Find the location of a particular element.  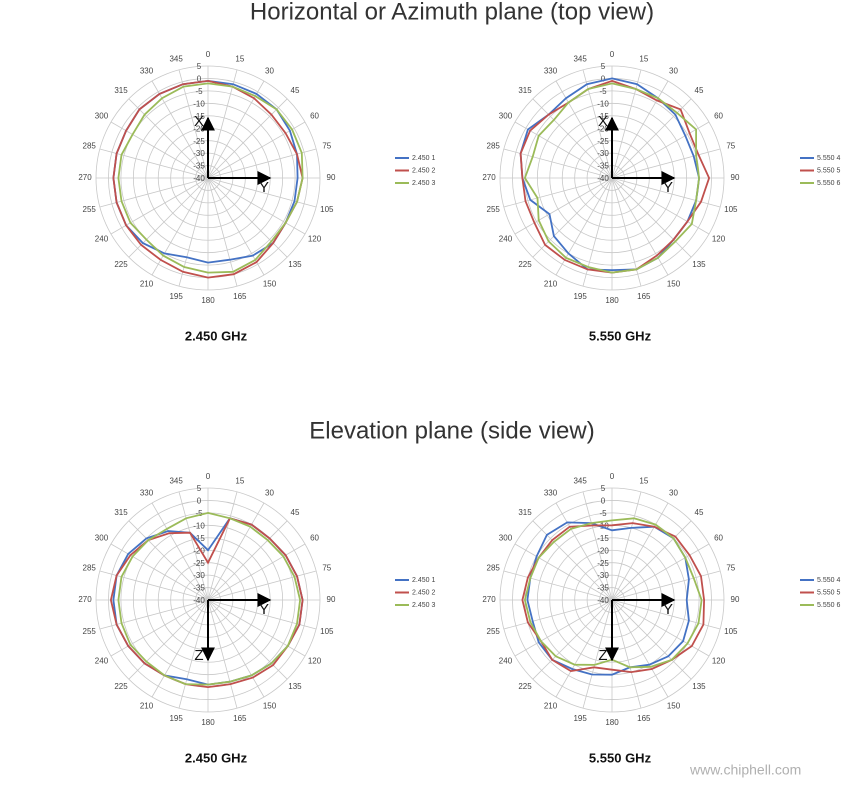

chart-caption: 5.550 GHz is located at coordinates (620, 757).